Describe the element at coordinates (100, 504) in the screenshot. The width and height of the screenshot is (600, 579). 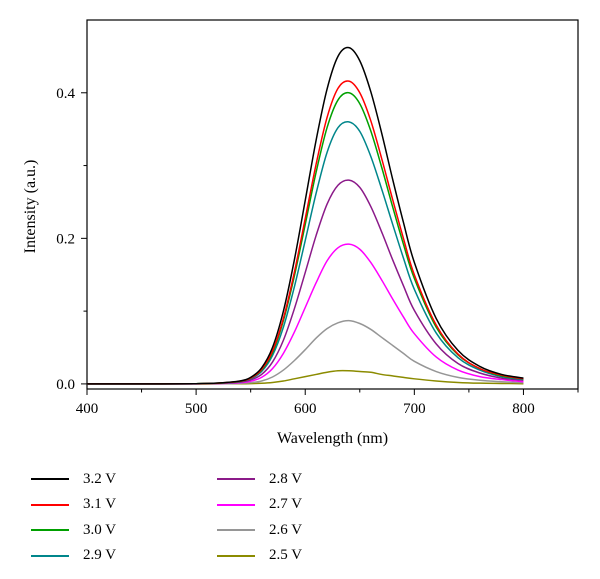
I see `legend-label: 3.1 V` at that location.